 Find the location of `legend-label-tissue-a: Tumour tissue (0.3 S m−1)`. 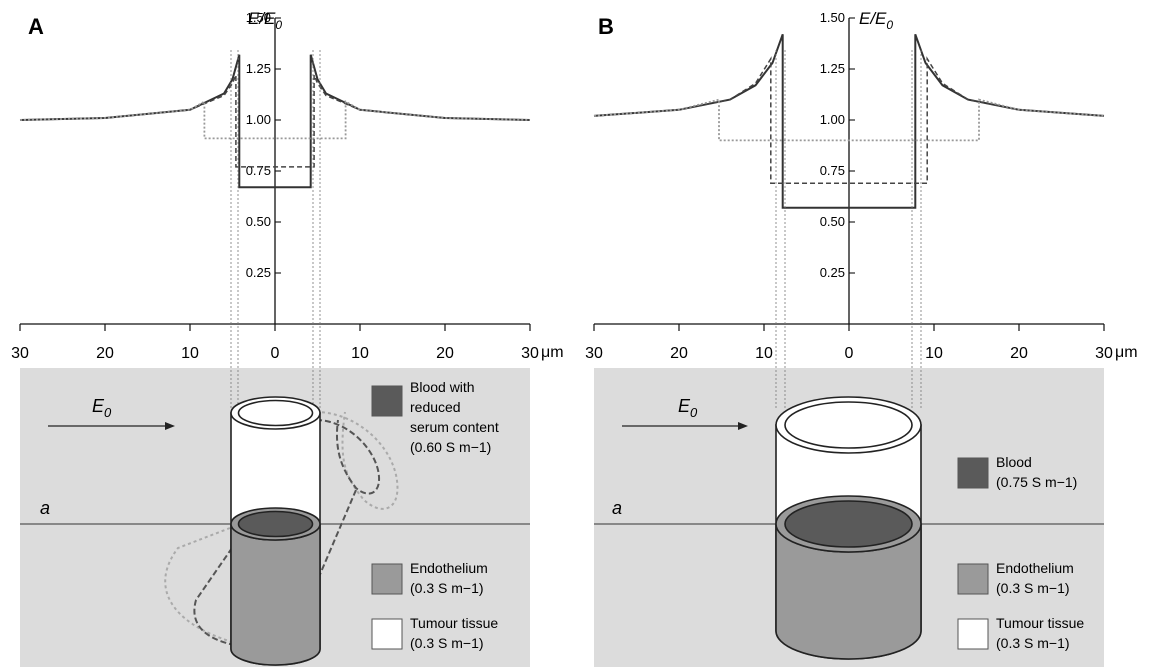

legend-label-tissue-a: Tumour tissue (0.3 S m−1) is located at coordinates (456, 633).